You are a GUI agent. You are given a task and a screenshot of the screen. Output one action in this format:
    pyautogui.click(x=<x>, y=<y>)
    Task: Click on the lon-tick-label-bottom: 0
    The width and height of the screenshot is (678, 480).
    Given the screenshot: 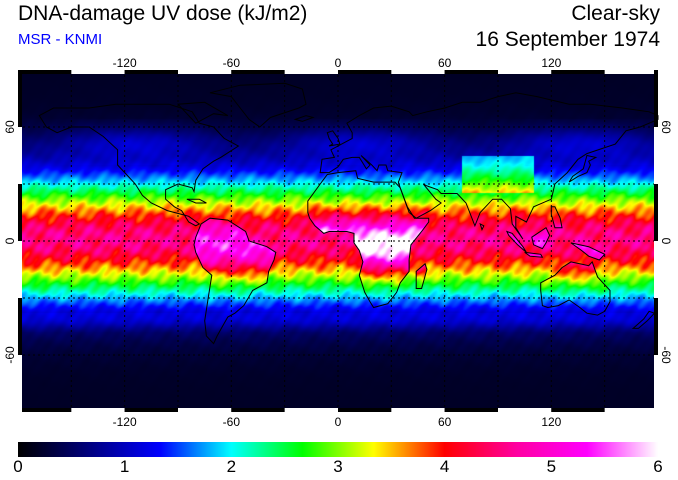 What is the action you would take?
    pyautogui.click(x=338, y=422)
    